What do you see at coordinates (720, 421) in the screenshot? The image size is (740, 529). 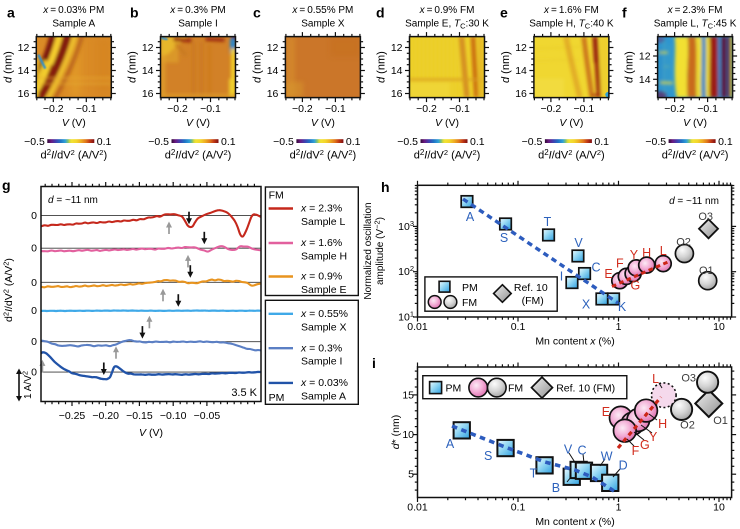 I see `svg-text: O1` at bounding box center [720, 421].